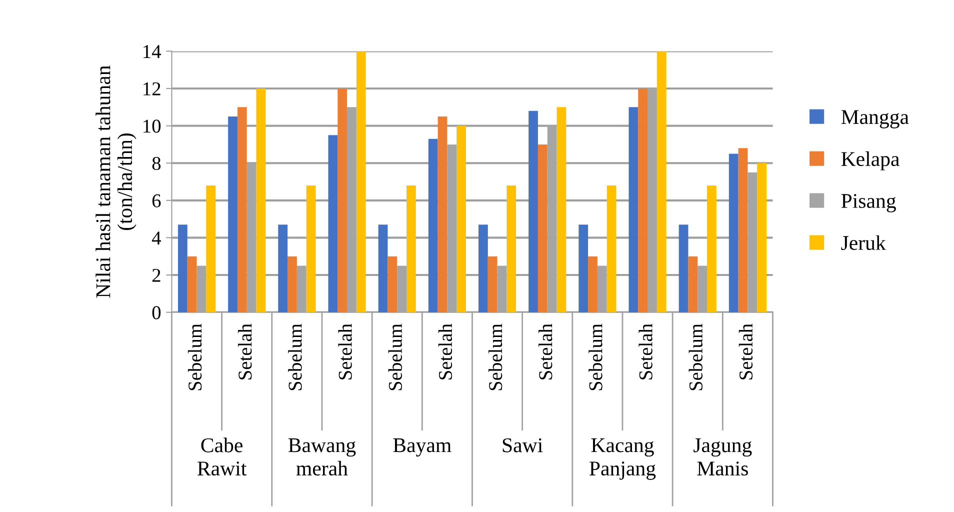 This screenshot has height=512, width=954. Describe the element at coordinates (222, 457) in the screenshot. I see `text: Cabe Rawit` at that location.